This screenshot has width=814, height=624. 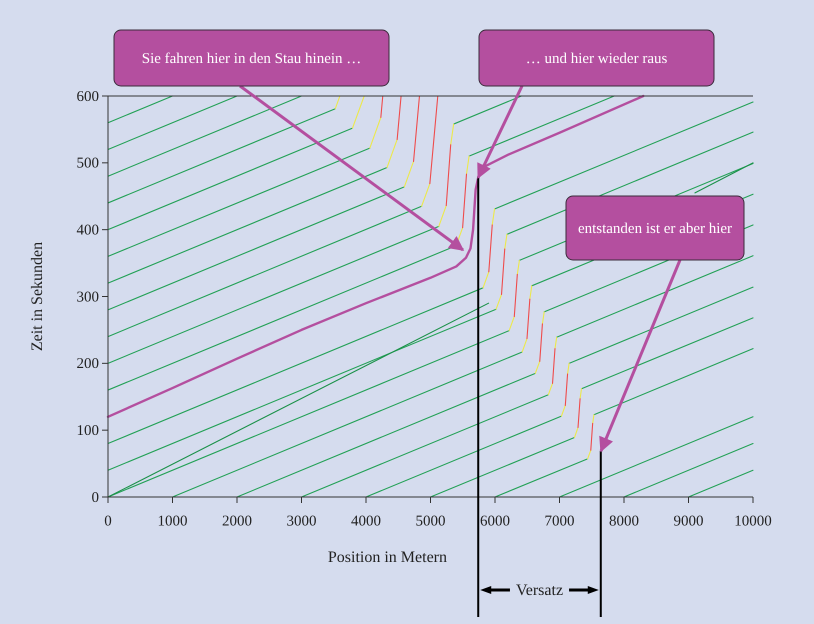 What do you see at coordinates (87, 297) in the screenshot?
I see `y-tick-label: 300` at bounding box center [87, 297].